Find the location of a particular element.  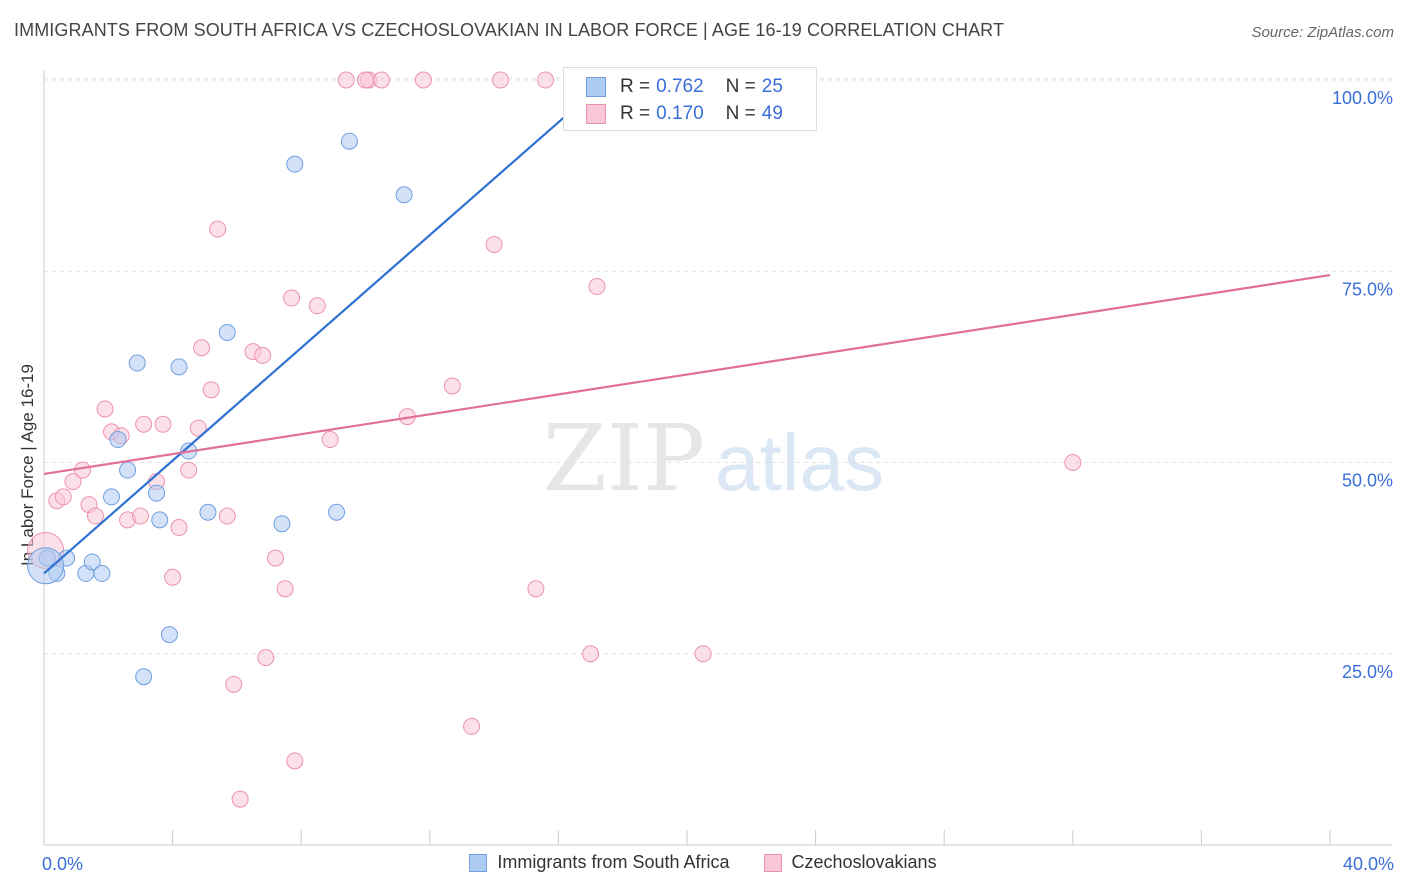

legend-item-south-africa: Immigrants from South Africa is located at coordinates (599, 862).